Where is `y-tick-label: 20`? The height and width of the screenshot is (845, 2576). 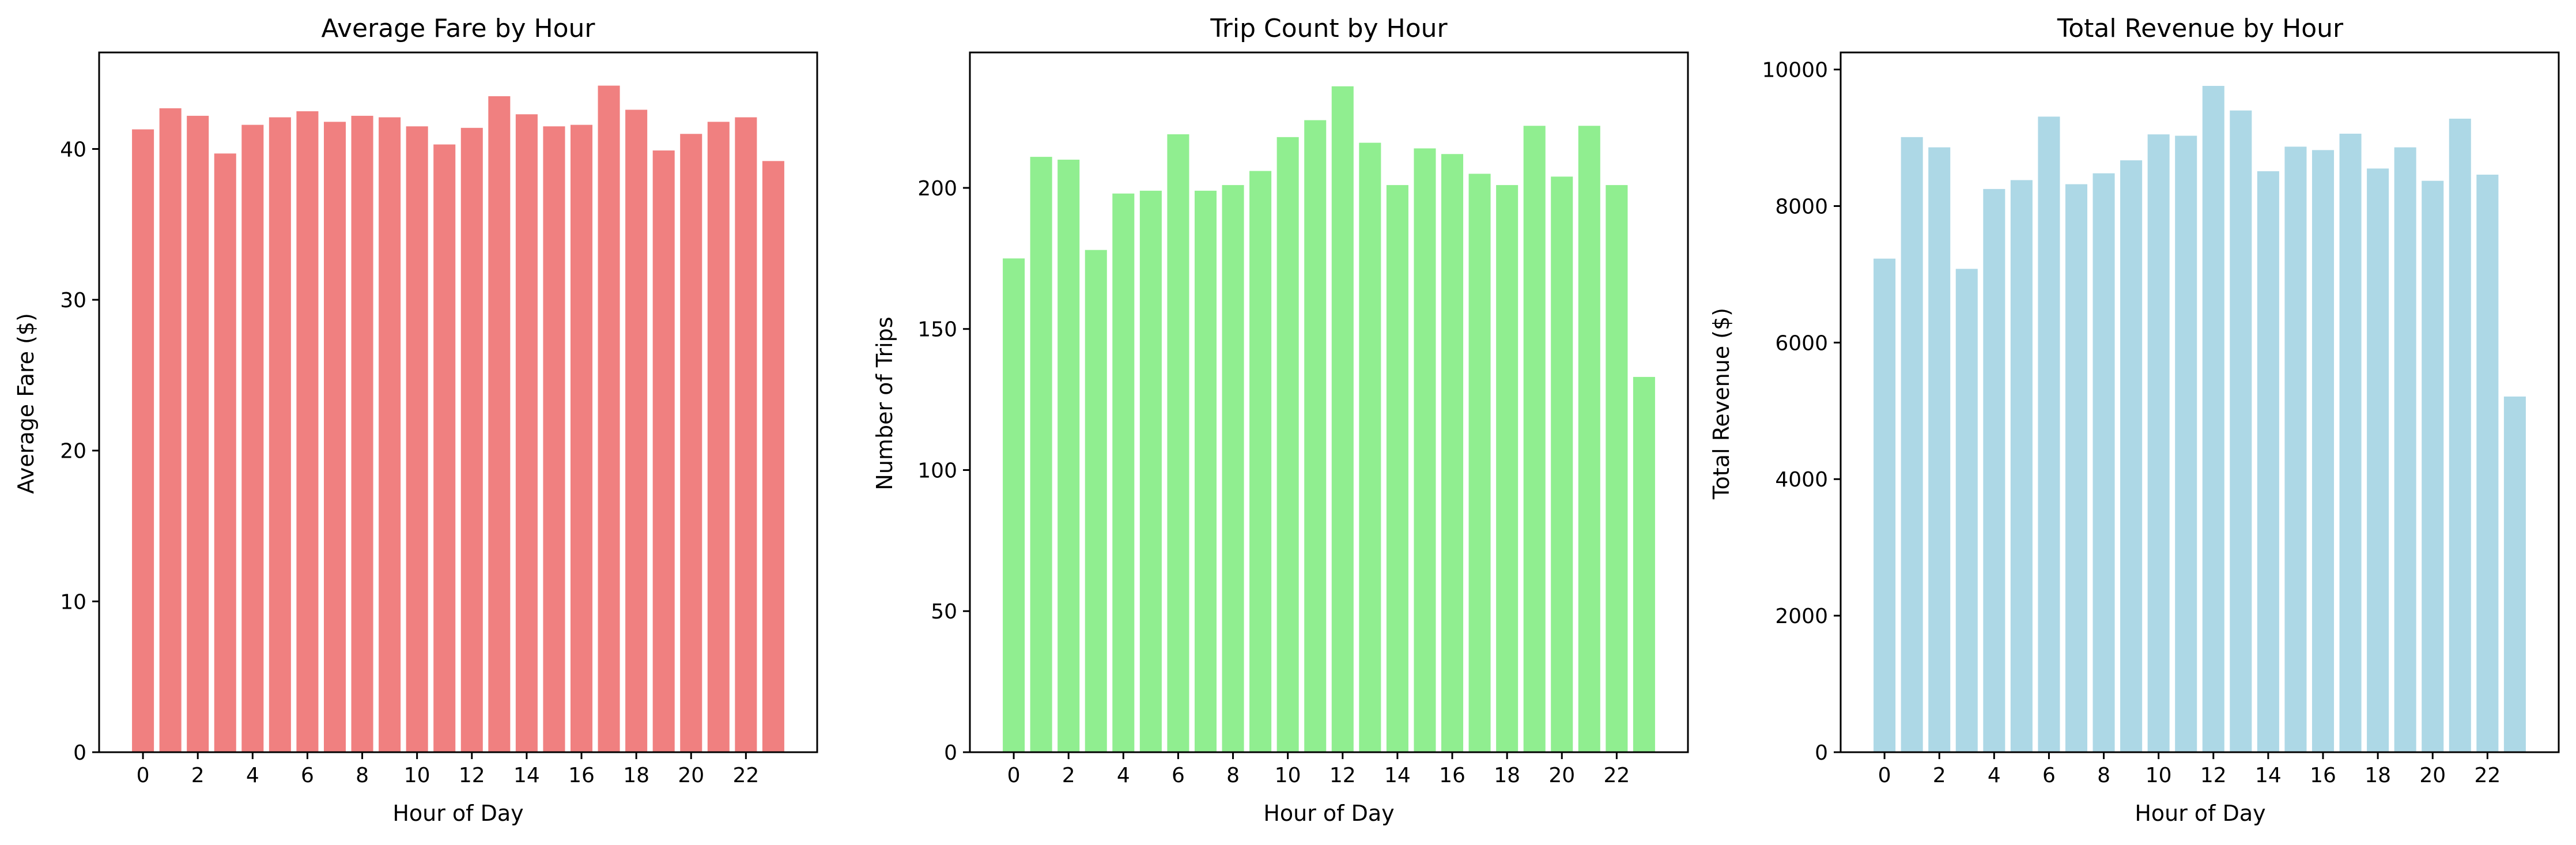 y-tick-label: 20 is located at coordinates (73, 451).